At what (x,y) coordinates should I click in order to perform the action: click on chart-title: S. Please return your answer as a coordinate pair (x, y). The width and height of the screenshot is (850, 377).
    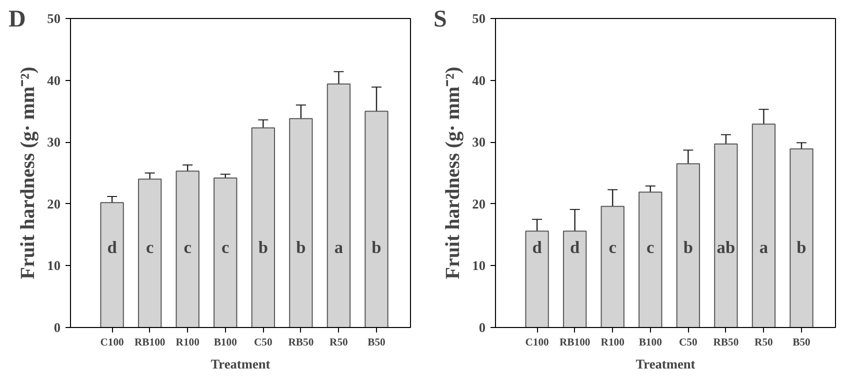
    Looking at the image, I should click on (440, 19).